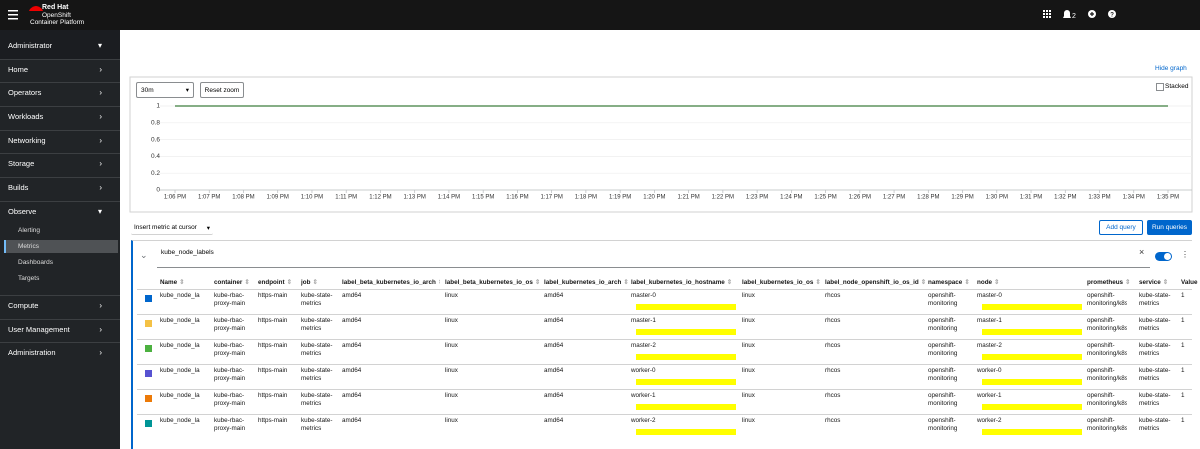 This screenshot has height=449, width=1200. I want to click on add-query: Add query, so click(1121, 227).